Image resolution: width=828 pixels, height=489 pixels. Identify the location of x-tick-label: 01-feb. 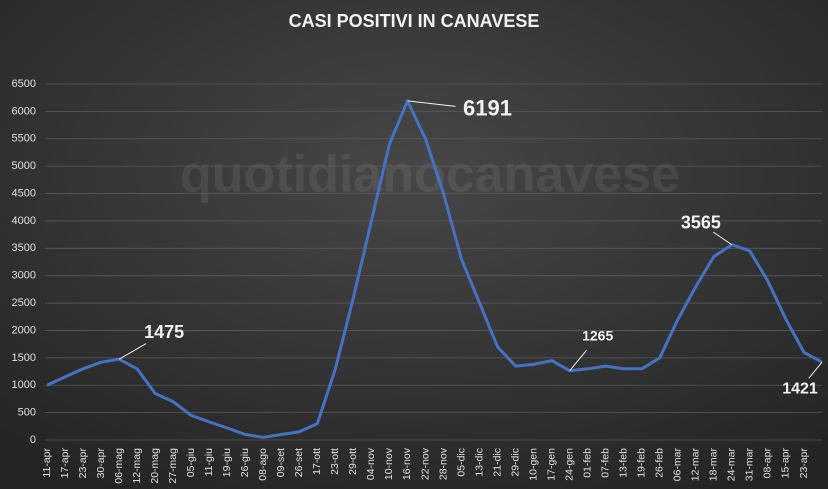
(587, 463).